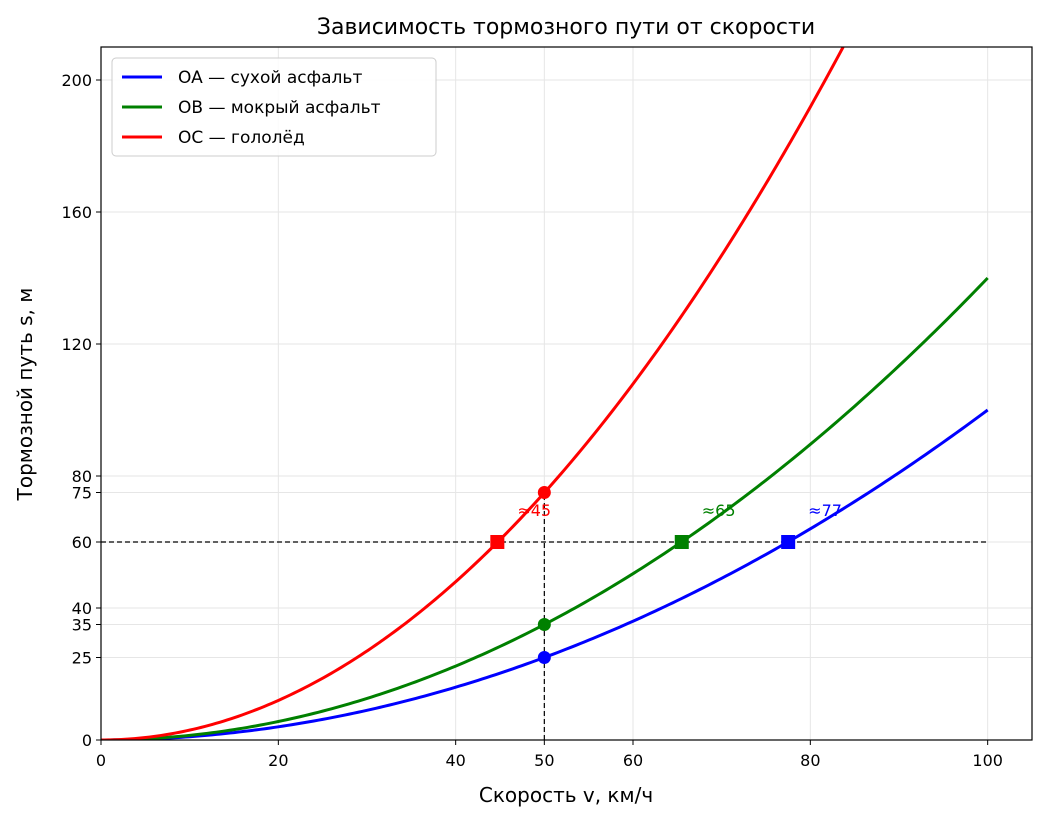 Image resolution: width=1046 pixels, height=826 pixels. I want to click on y-axis-label: Тормозной путь s, м, so click(25, 395).